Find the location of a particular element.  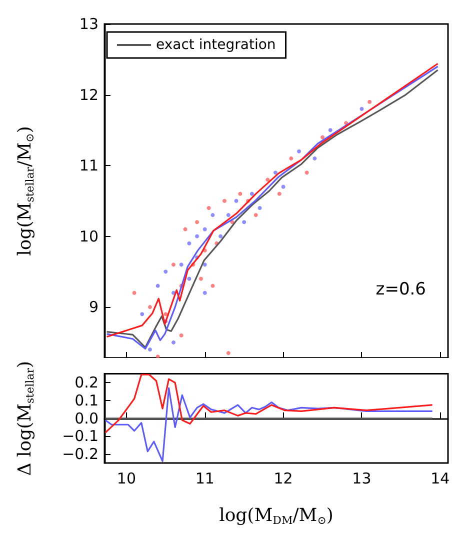

y-tick-label: −0.1 is located at coordinates (80, 436).